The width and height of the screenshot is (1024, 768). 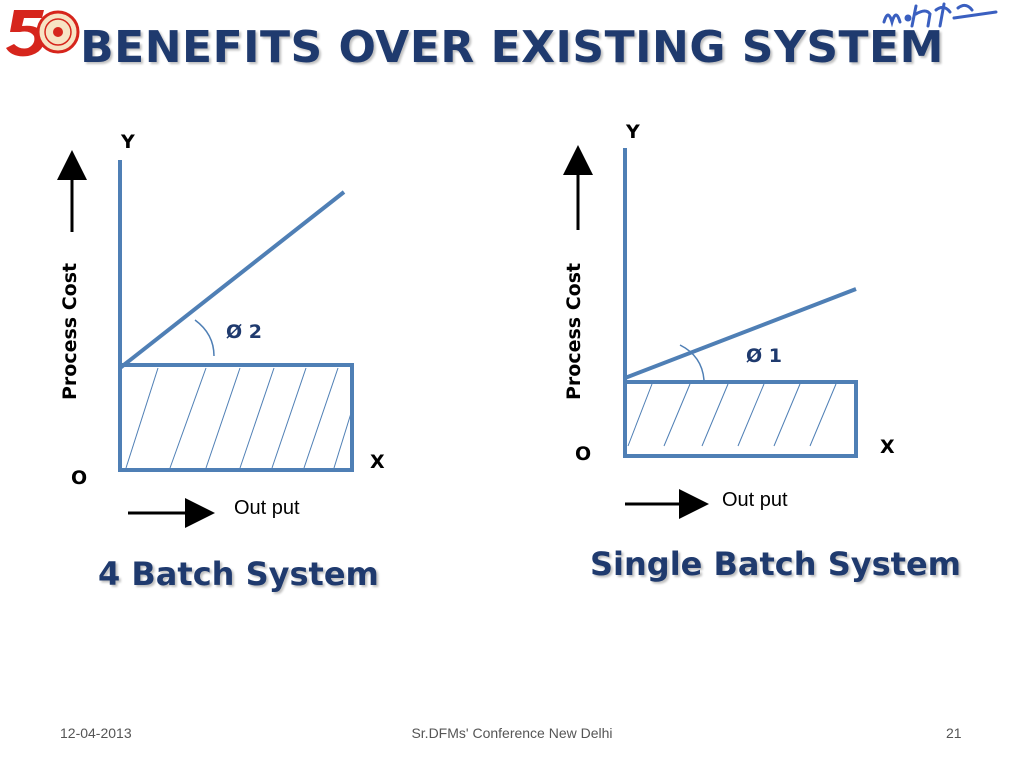 What do you see at coordinates (244, 332) in the screenshot?
I see `left-angle-label: Ø 2` at bounding box center [244, 332].